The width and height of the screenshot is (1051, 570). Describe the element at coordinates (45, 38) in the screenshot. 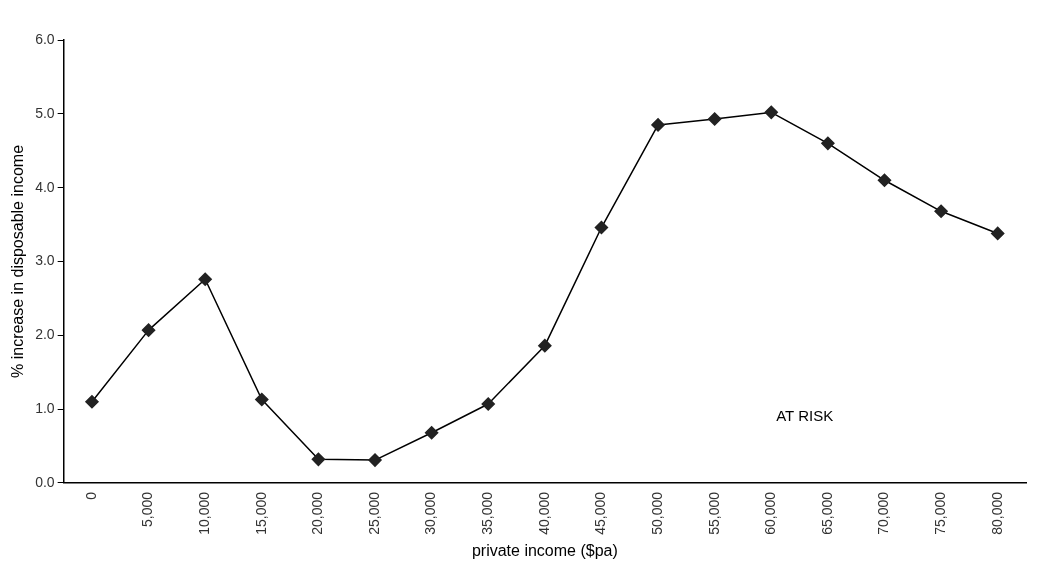

I see `y-tick-label: 6.0` at that location.